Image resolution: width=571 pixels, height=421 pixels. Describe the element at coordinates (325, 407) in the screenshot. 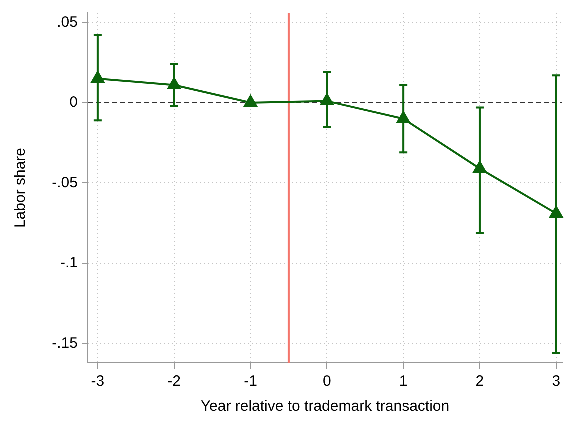

I see `x-axis-title: Year relative to trademark transaction` at that location.